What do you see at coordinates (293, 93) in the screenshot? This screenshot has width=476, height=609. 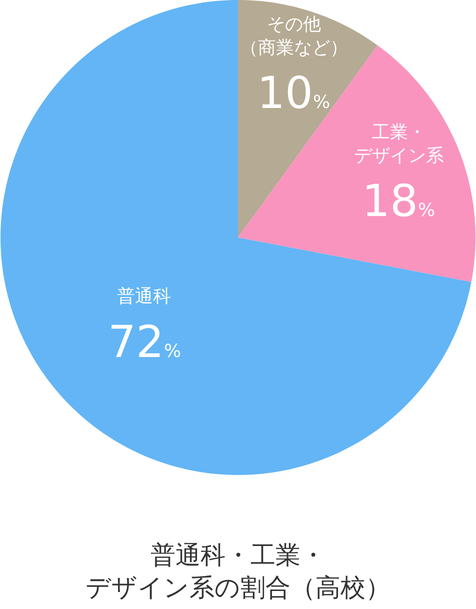 I see `data-label: 10%` at bounding box center [293, 93].